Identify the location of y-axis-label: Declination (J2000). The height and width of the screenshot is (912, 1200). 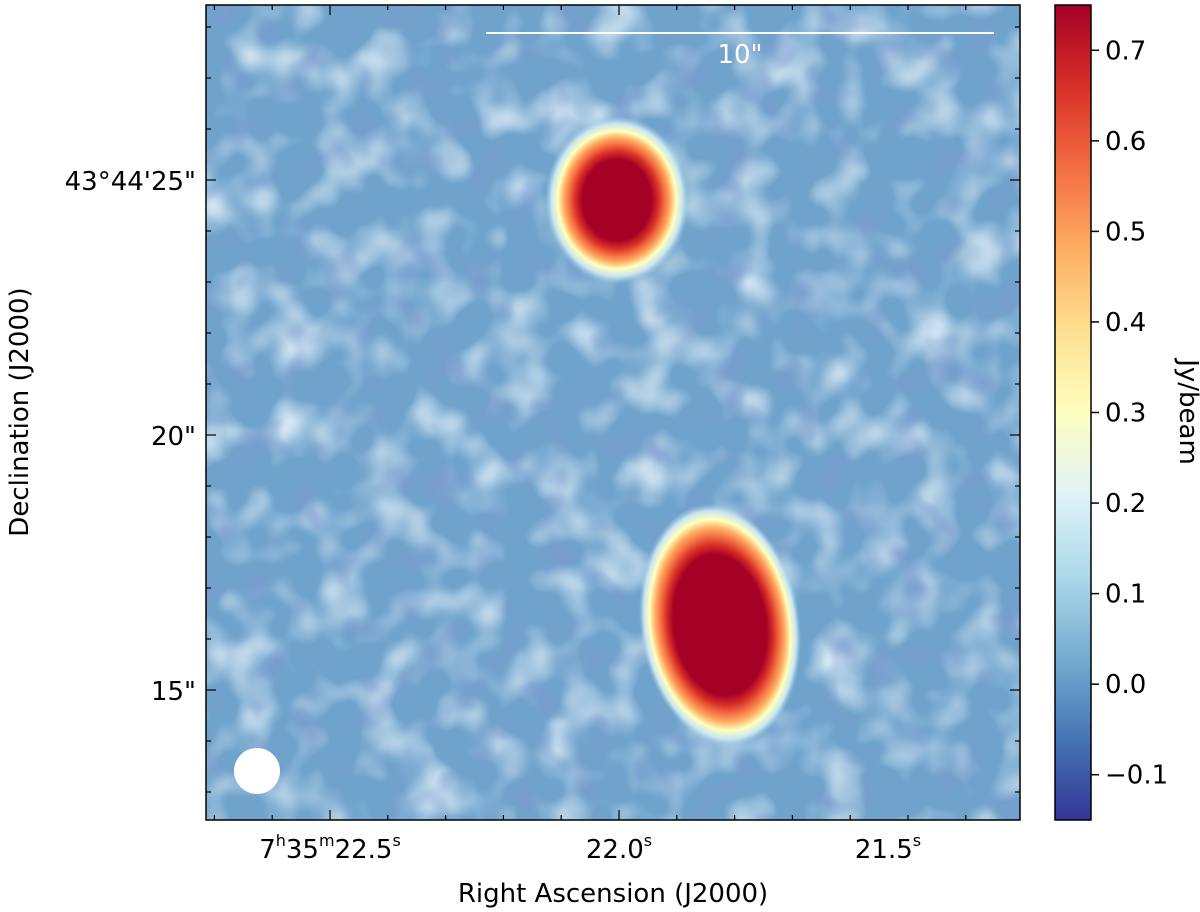
(20, 411).